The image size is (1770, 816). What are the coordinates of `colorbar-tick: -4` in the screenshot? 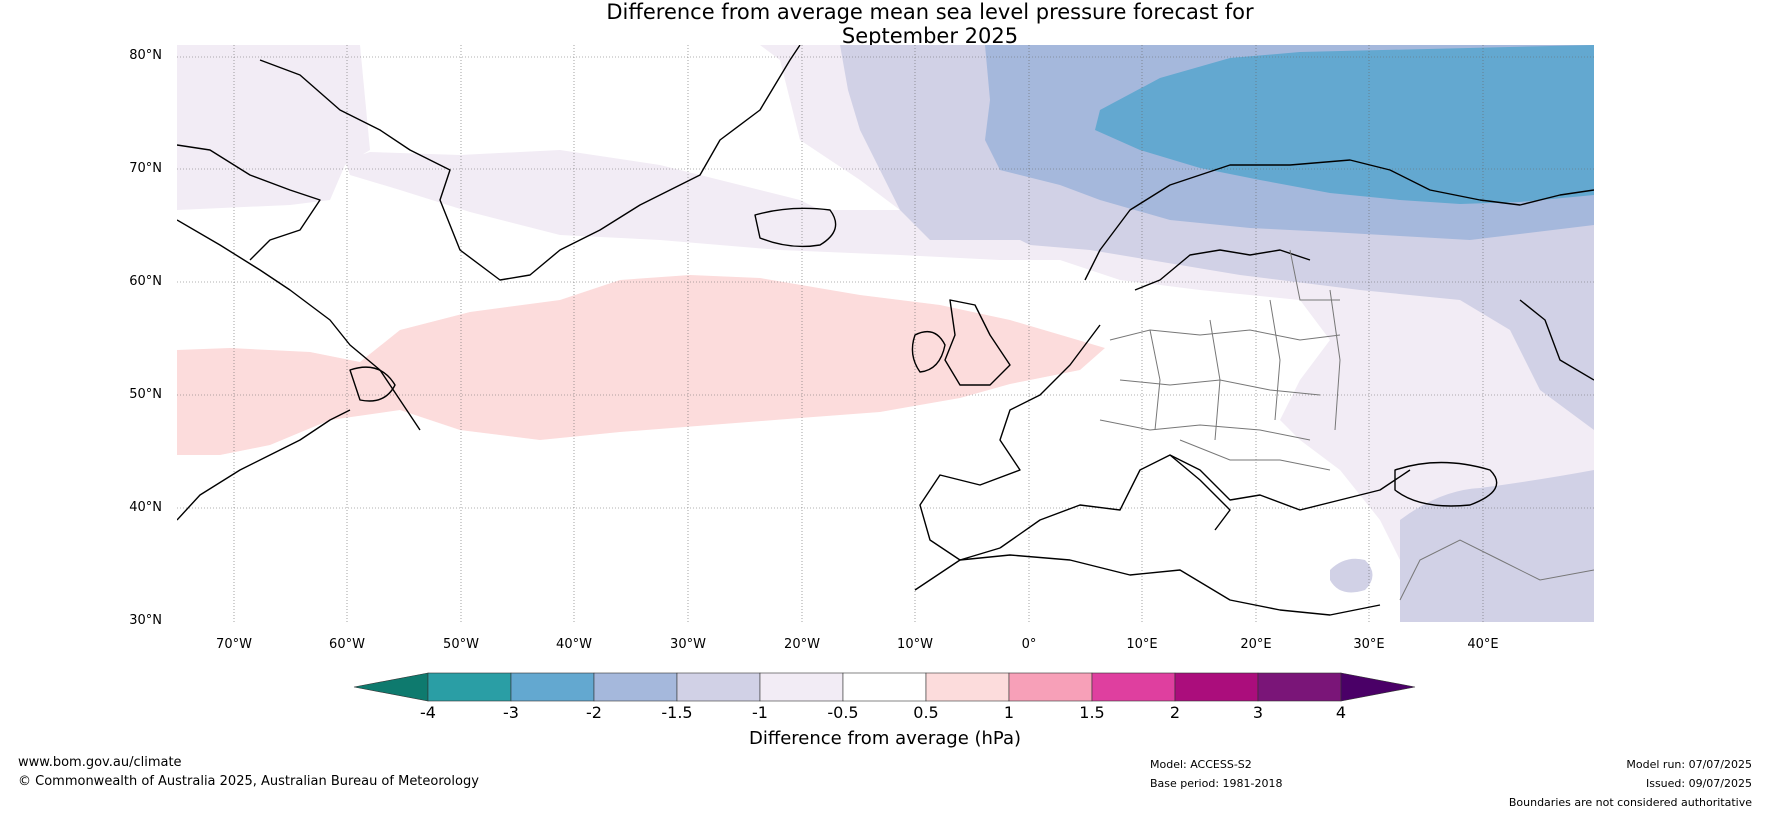 It's located at (428, 712).